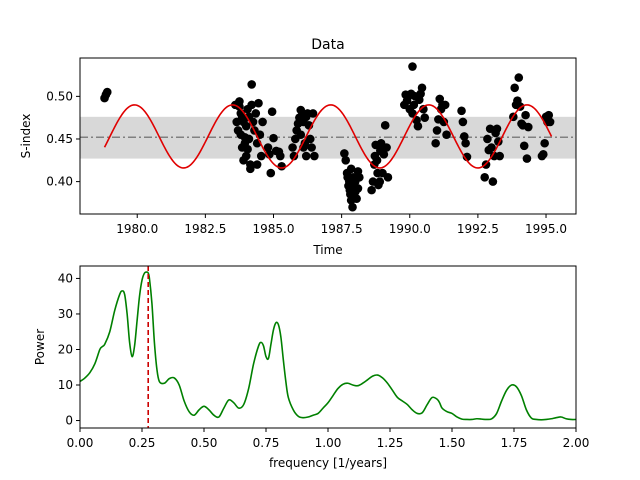  What do you see at coordinates (514, 443) in the screenshot?
I see `x-tick-label: 1.75` at bounding box center [514, 443].